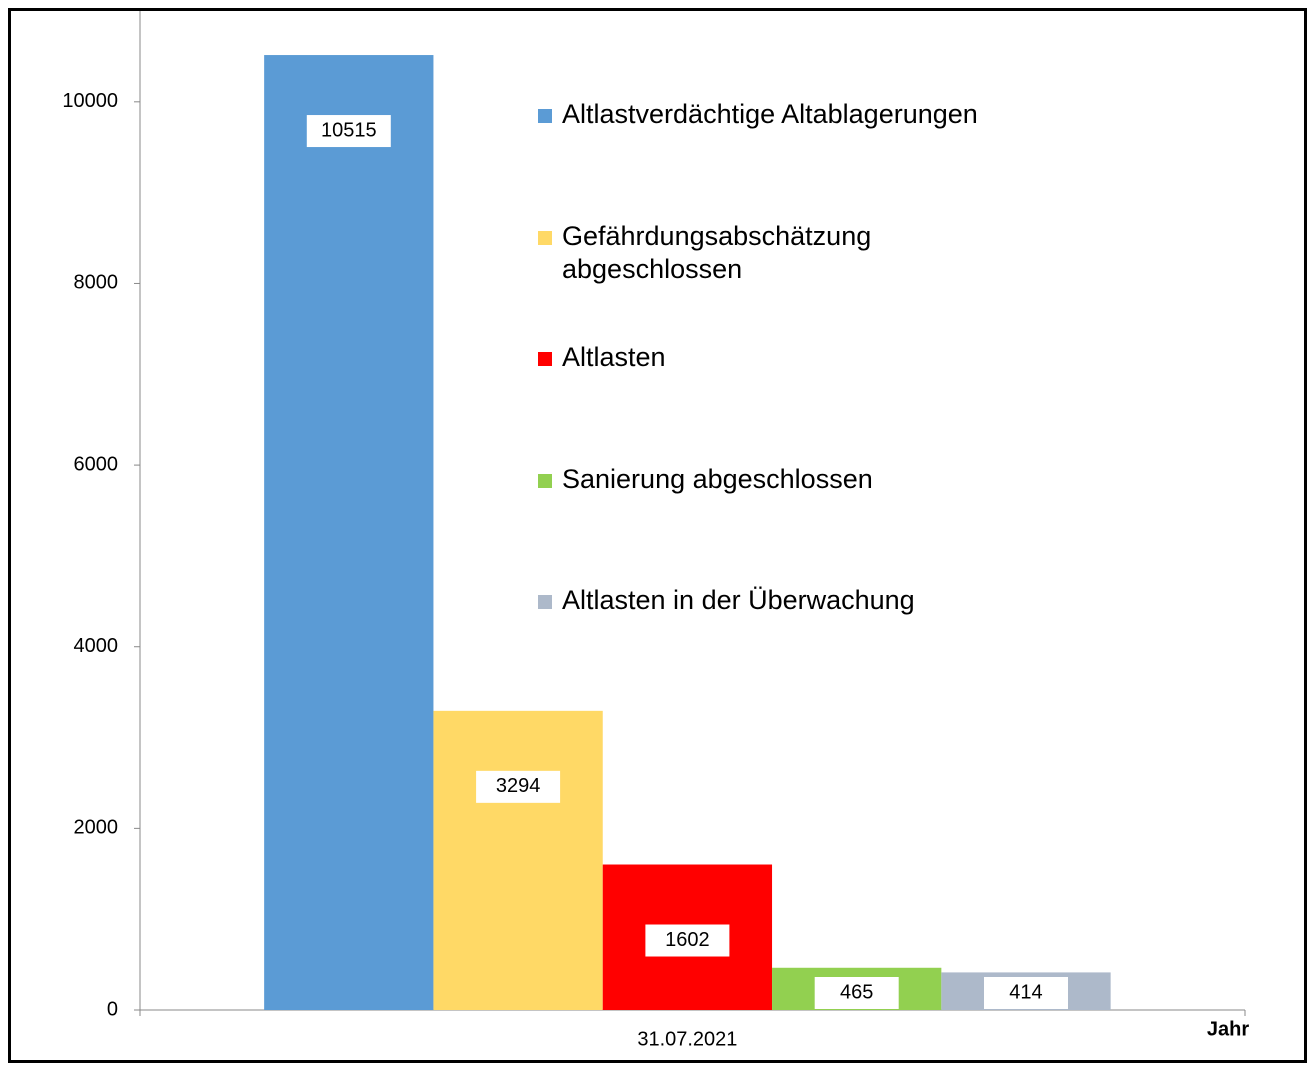 This screenshot has width=1315, height=1071. What do you see at coordinates (717, 479) in the screenshot?
I see `legend-label: Sanierung abgeschlossen` at bounding box center [717, 479].